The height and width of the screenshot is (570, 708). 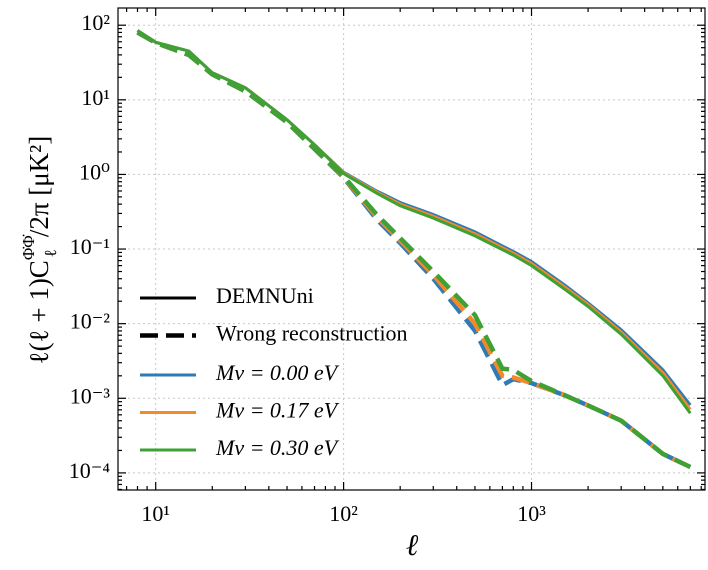 What do you see at coordinates (90, 395) in the screenshot?
I see `y-tick-label: 10⁻³` at bounding box center [90, 395].